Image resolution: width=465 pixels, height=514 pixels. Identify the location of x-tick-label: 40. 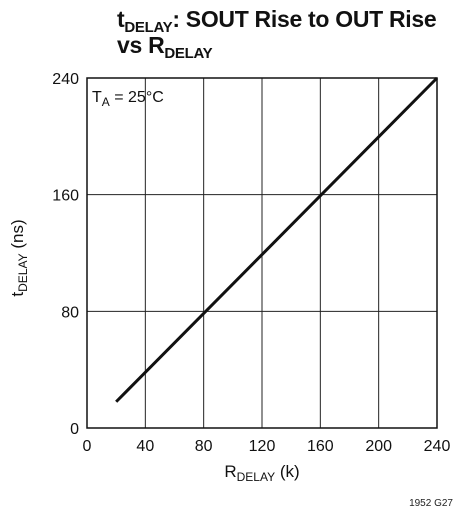
(145, 446).